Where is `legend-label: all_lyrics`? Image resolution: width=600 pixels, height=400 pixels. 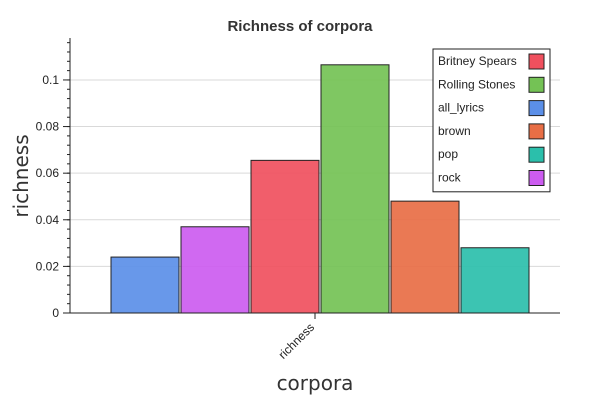 legend-label: all_lyrics is located at coordinates (461, 108).